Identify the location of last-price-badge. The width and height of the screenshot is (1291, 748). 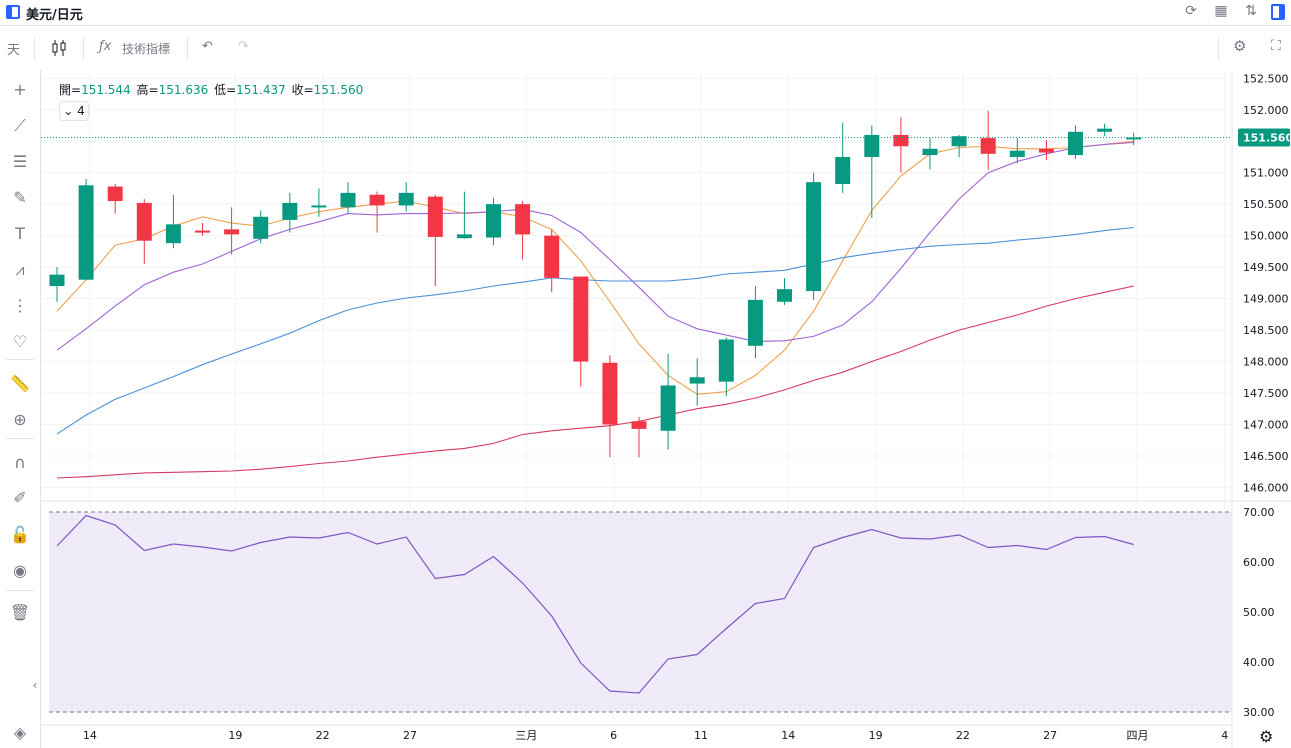
(1264, 137).